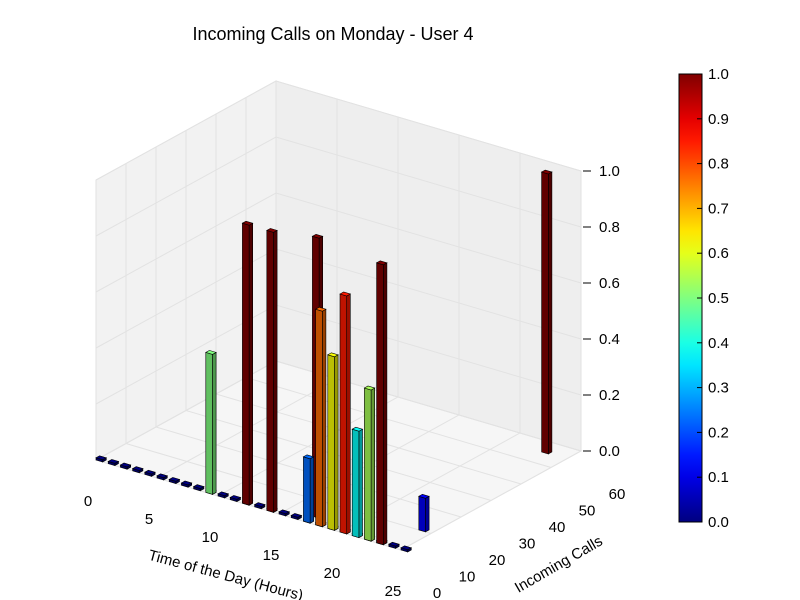  Describe the element at coordinates (718, 253) in the screenshot. I see `colorbar-tick-label: 0.6` at that location.